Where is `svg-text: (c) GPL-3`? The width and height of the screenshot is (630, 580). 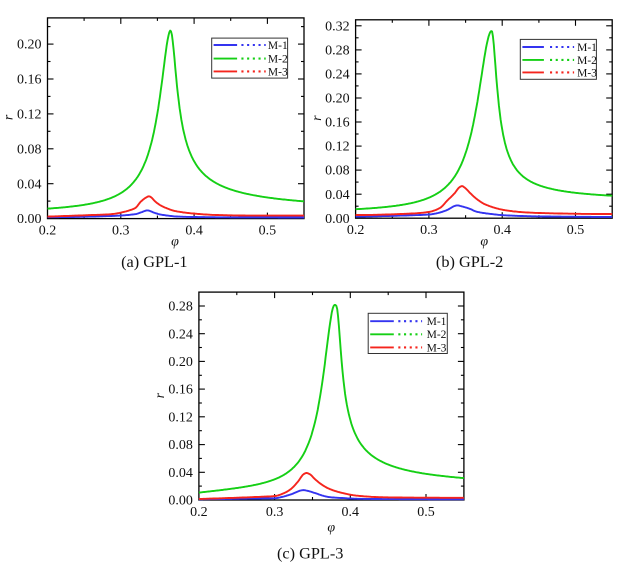 svg-text: (c) GPL-3 is located at coordinates (310, 553).